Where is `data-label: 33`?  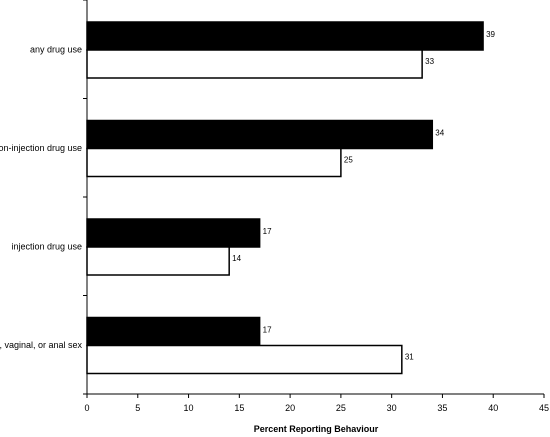
data-label: 33 is located at coordinates (429, 61).